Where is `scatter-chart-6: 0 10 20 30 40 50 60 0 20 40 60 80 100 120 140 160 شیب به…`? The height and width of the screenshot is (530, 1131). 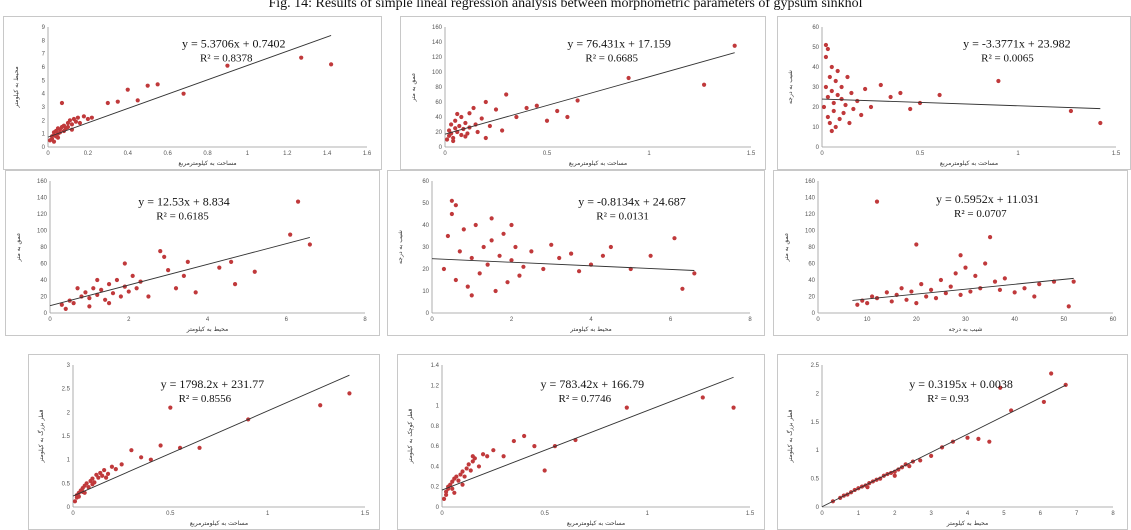 scatter-chart-6: 0 10 20 30 40 50 60 0 20 40 60 80 100 120 140 160 شیب به… is located at coordinates (950, 256).